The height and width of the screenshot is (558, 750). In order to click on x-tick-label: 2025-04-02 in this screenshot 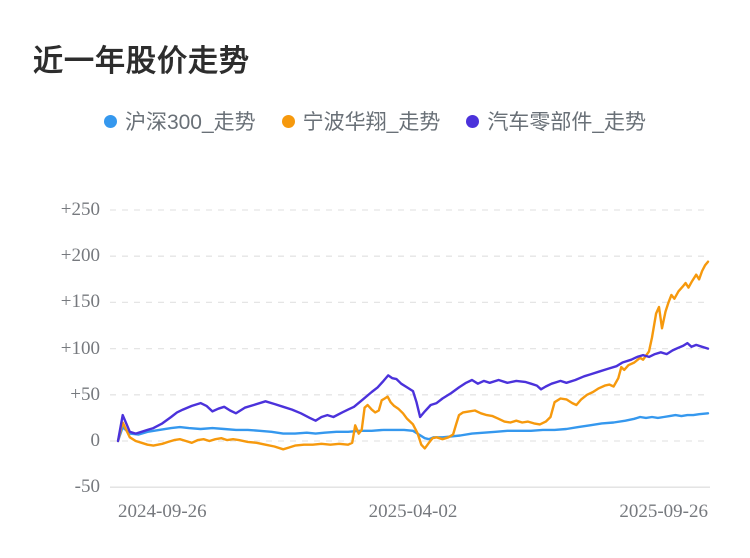, I will do `click(413, 511)`.